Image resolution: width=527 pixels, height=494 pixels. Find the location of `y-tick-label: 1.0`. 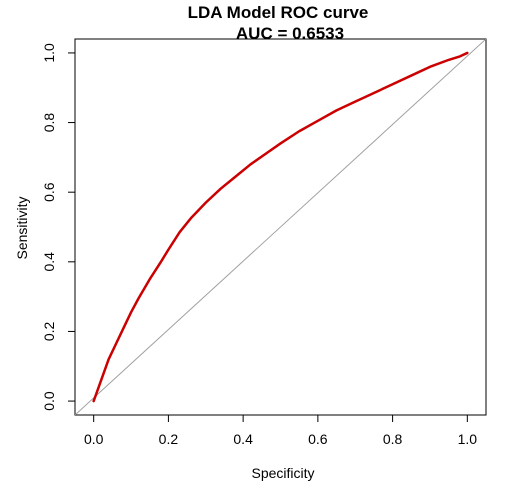

y-tick-label: 1.0 is located at coordinates (49, 53).